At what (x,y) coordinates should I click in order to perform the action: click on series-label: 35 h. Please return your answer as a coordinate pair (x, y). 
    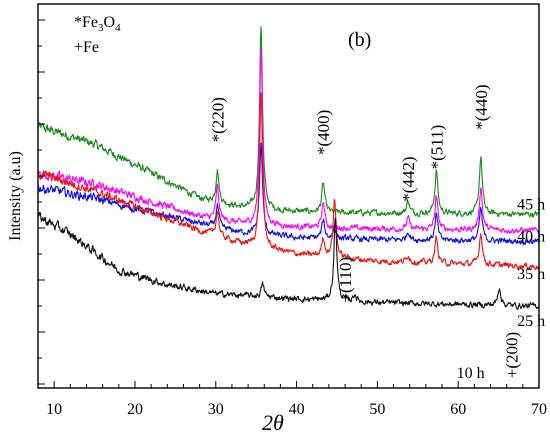
    Looking at the image, I should click on (531, 274).